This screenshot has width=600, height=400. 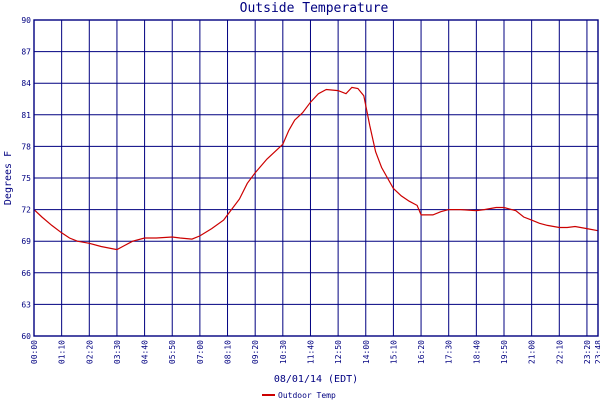 What do you see at coordinates (504, 352) in the screenshot?
I see `x-tick-label: 19:50` at bounding box center [504, 352].